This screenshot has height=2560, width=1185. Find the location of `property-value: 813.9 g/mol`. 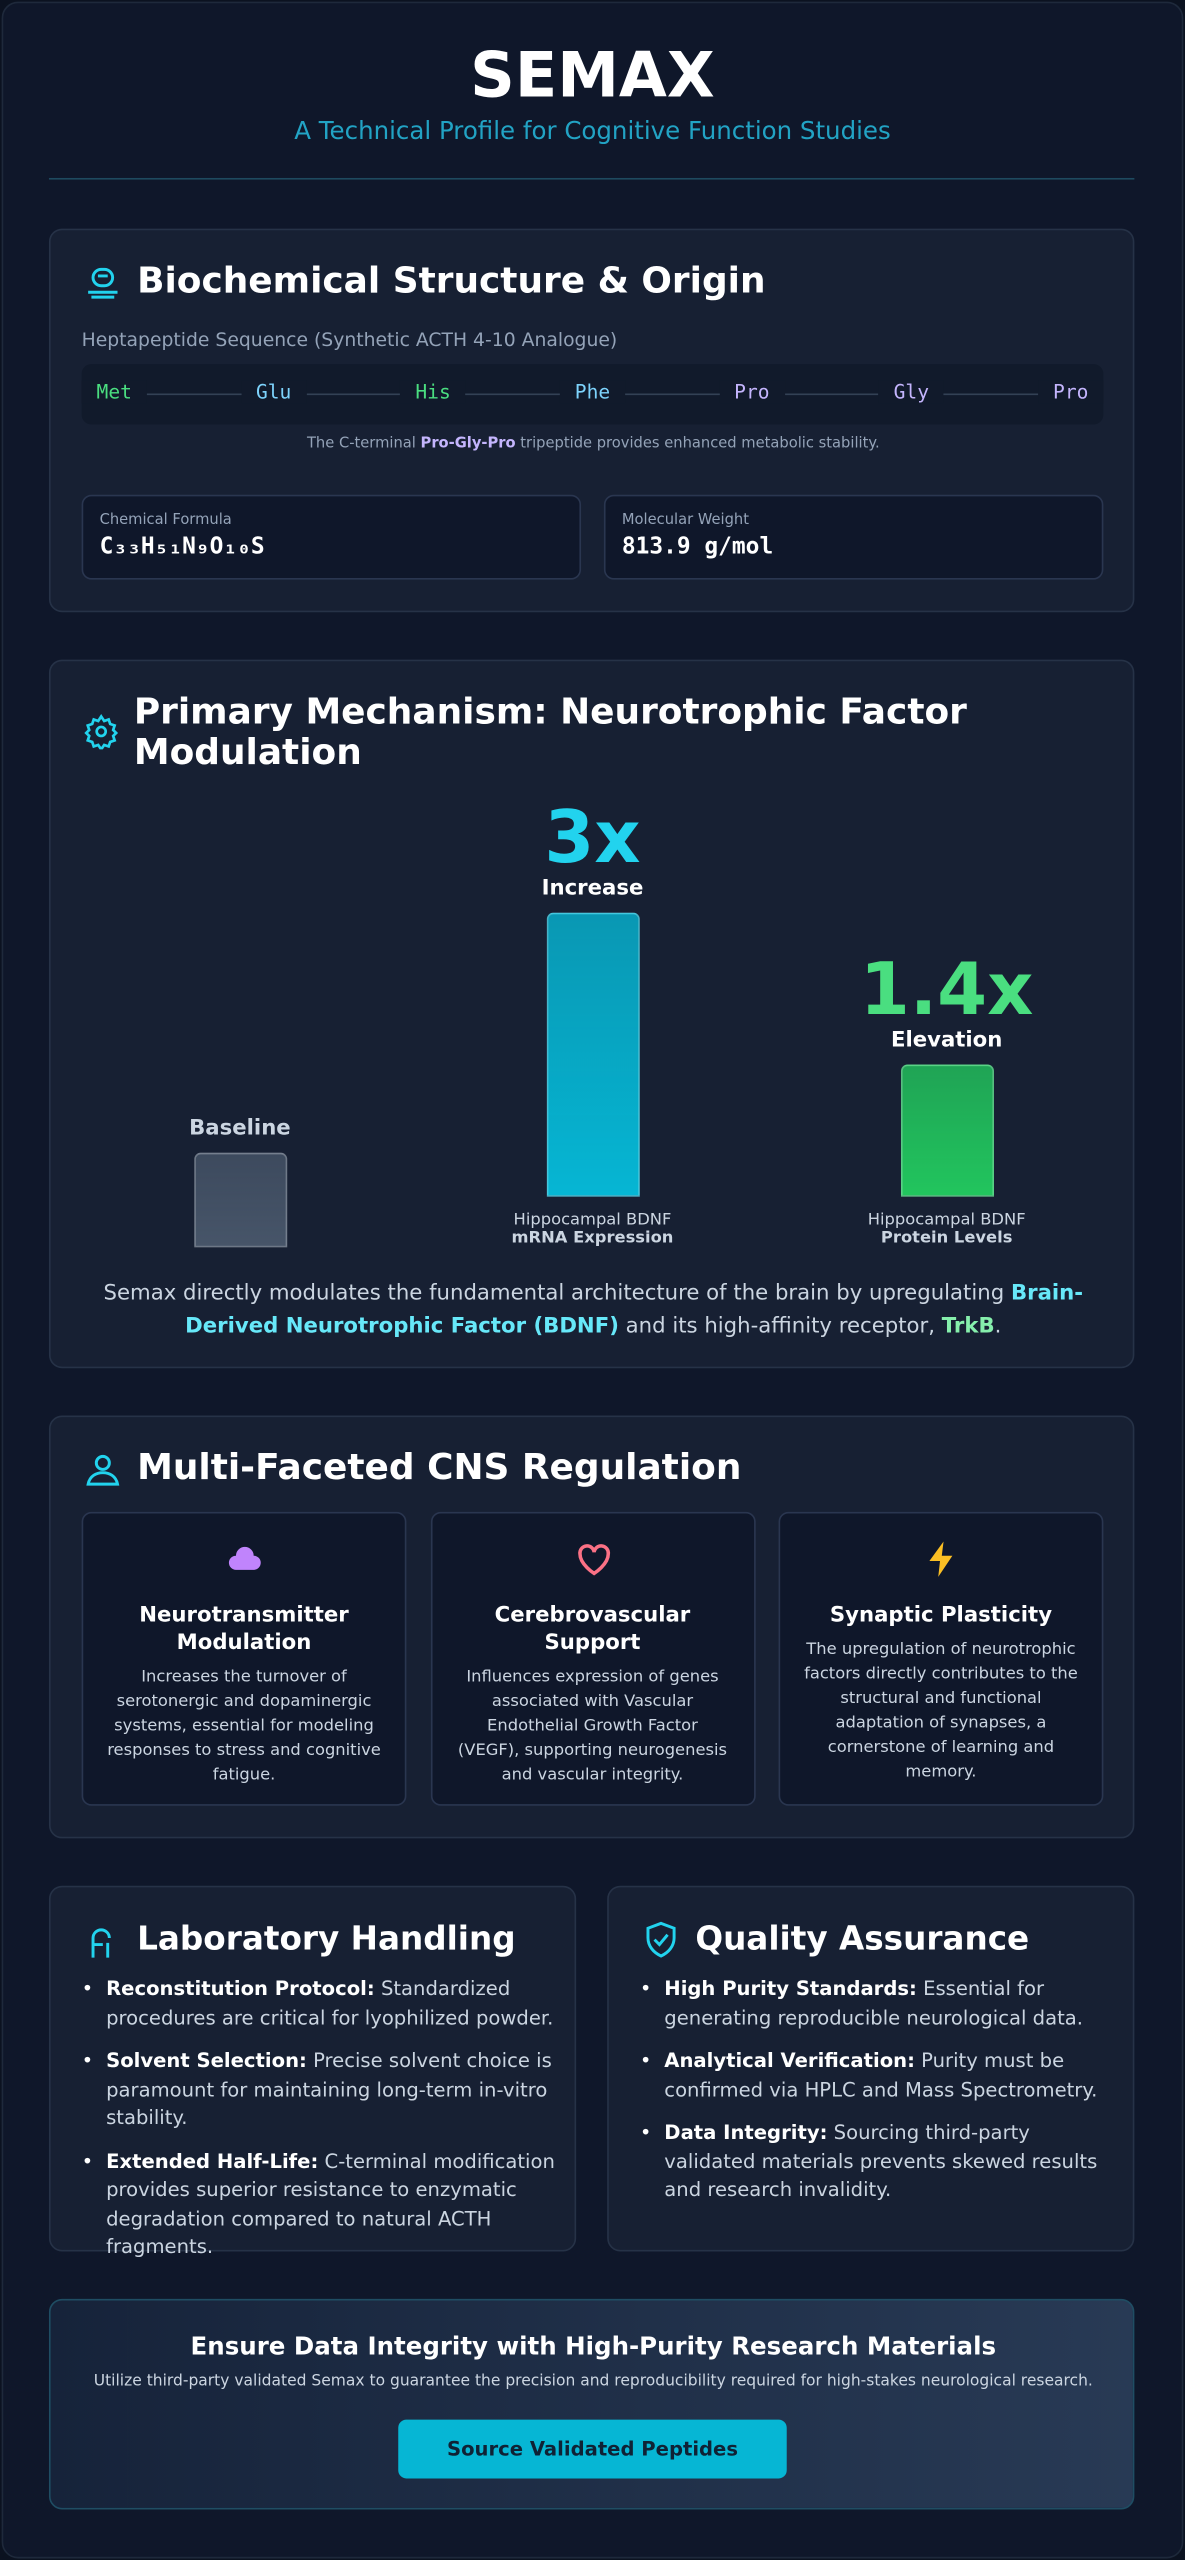

property-value: 813.9 g/mol is located at coordinates (697, 547).